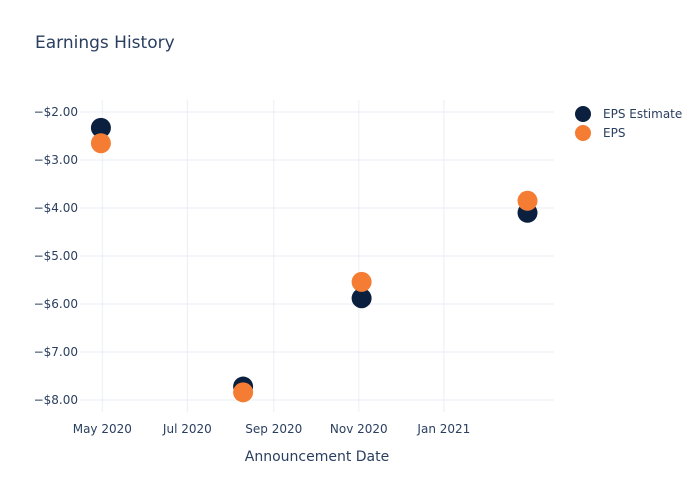  Describe the element at coordinates (187, 429) in the screenshot. I see `x-tick-label: Jul 2020` at that location.